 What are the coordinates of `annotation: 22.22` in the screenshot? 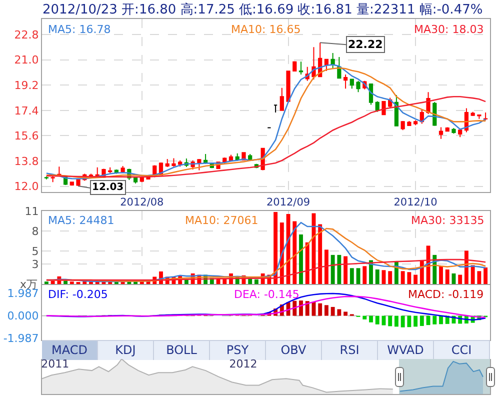 It's located at (365, 44).